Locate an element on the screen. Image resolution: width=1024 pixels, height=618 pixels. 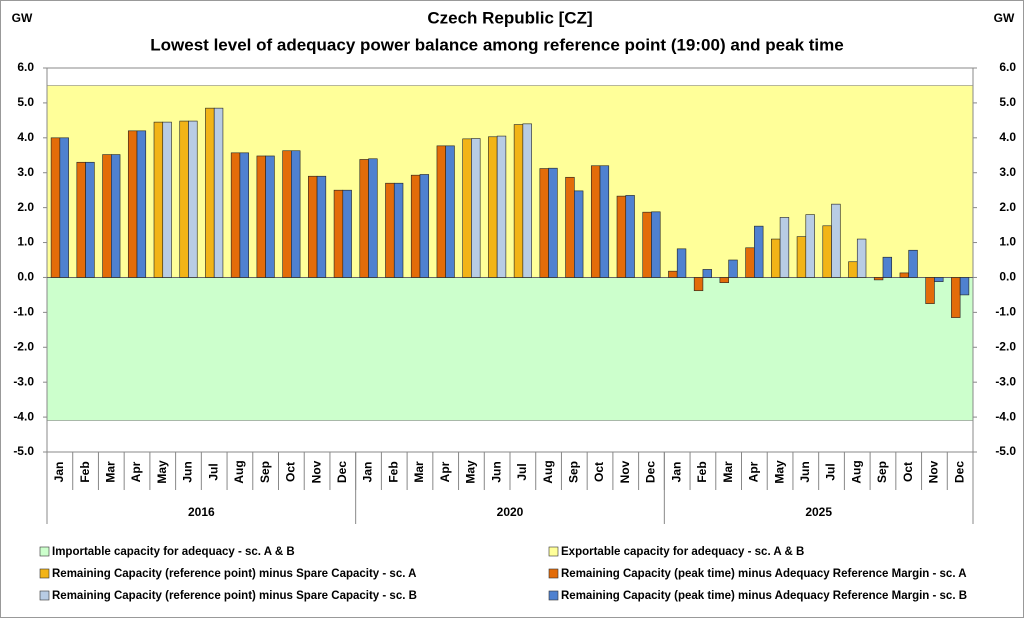
y2-tick-label: -1.0 is located at coordinates (1005, 312).